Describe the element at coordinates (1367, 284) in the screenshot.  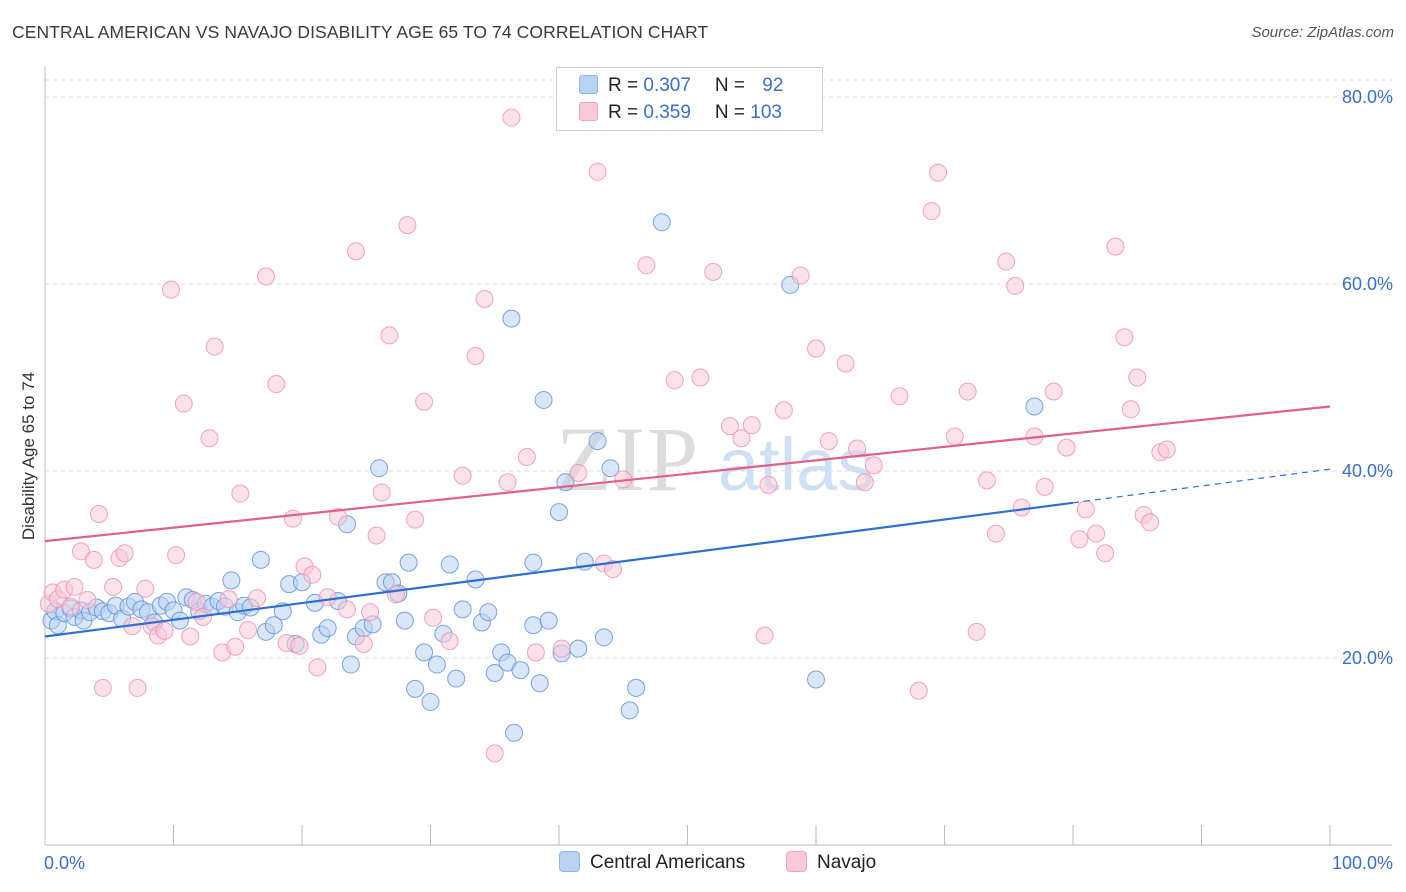
I see `y-tick-label: 60.0%` at that location.